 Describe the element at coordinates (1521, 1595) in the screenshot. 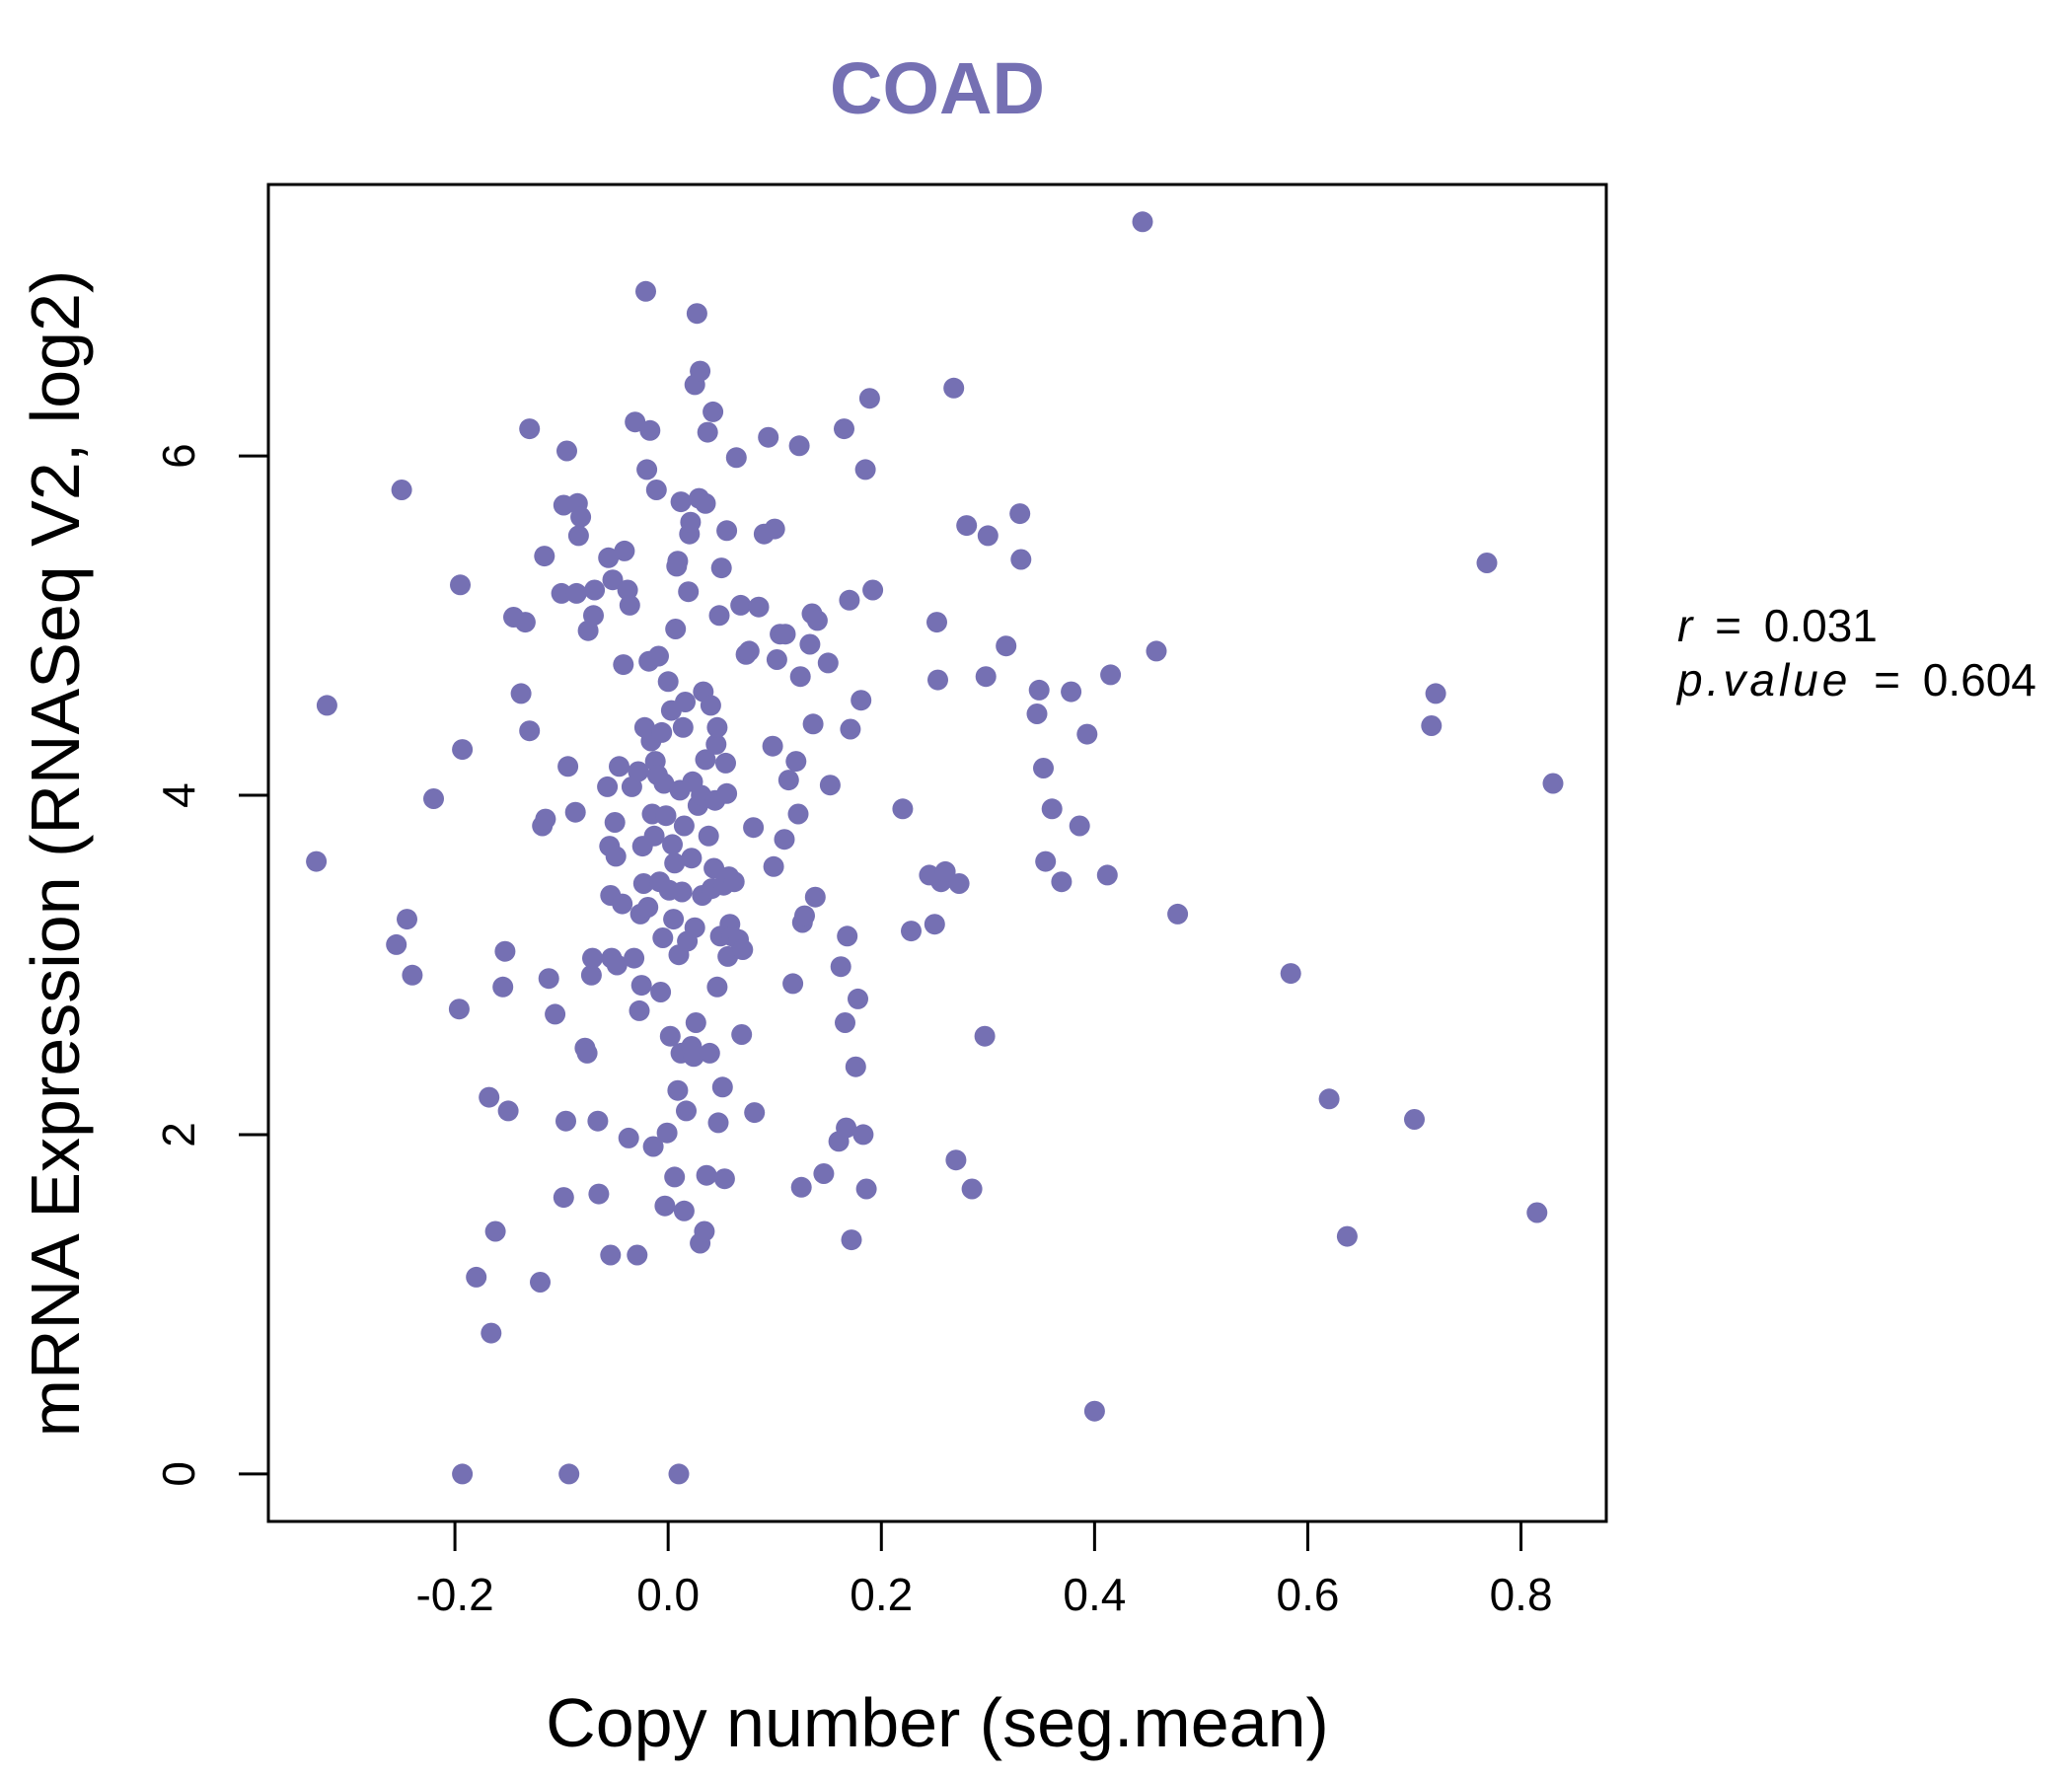

I see `x-tick-label-5: 0.8` at that location.